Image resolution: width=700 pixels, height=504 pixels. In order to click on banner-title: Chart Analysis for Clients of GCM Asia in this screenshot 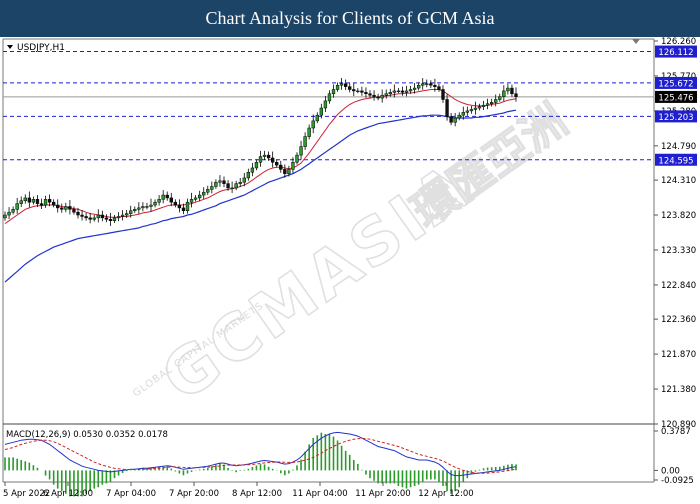, I will do `click(350, 18)`.